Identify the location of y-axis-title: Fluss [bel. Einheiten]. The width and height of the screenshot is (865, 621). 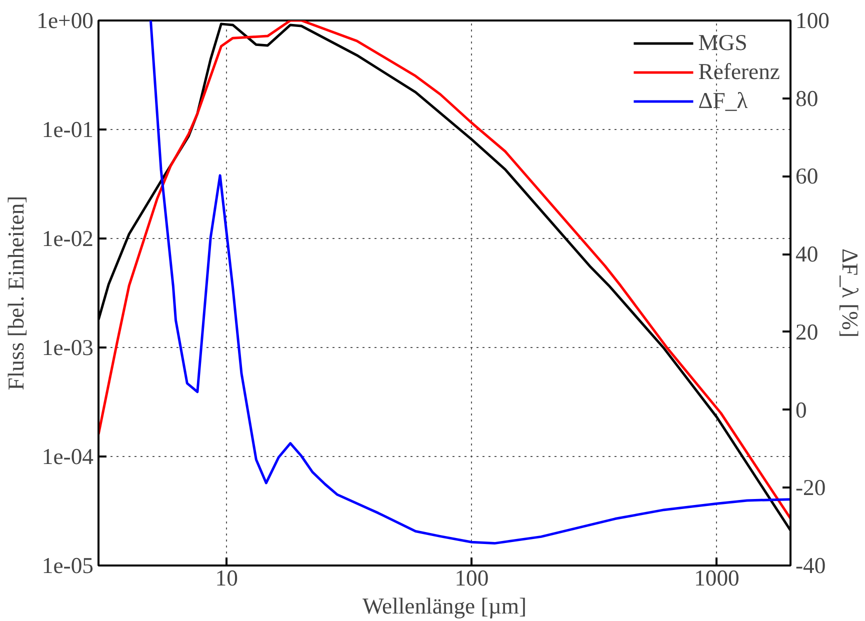
(16, 293).